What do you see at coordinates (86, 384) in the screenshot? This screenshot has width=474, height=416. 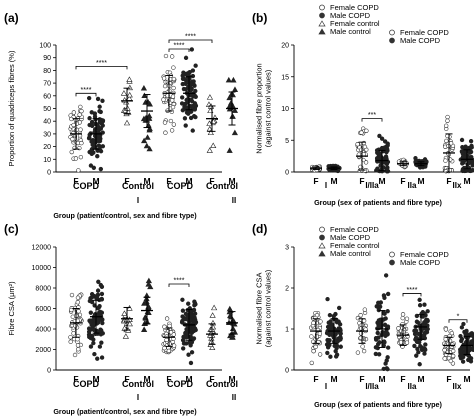 I see `group-label-2-0: COPD` at bounding box center [86, 384].